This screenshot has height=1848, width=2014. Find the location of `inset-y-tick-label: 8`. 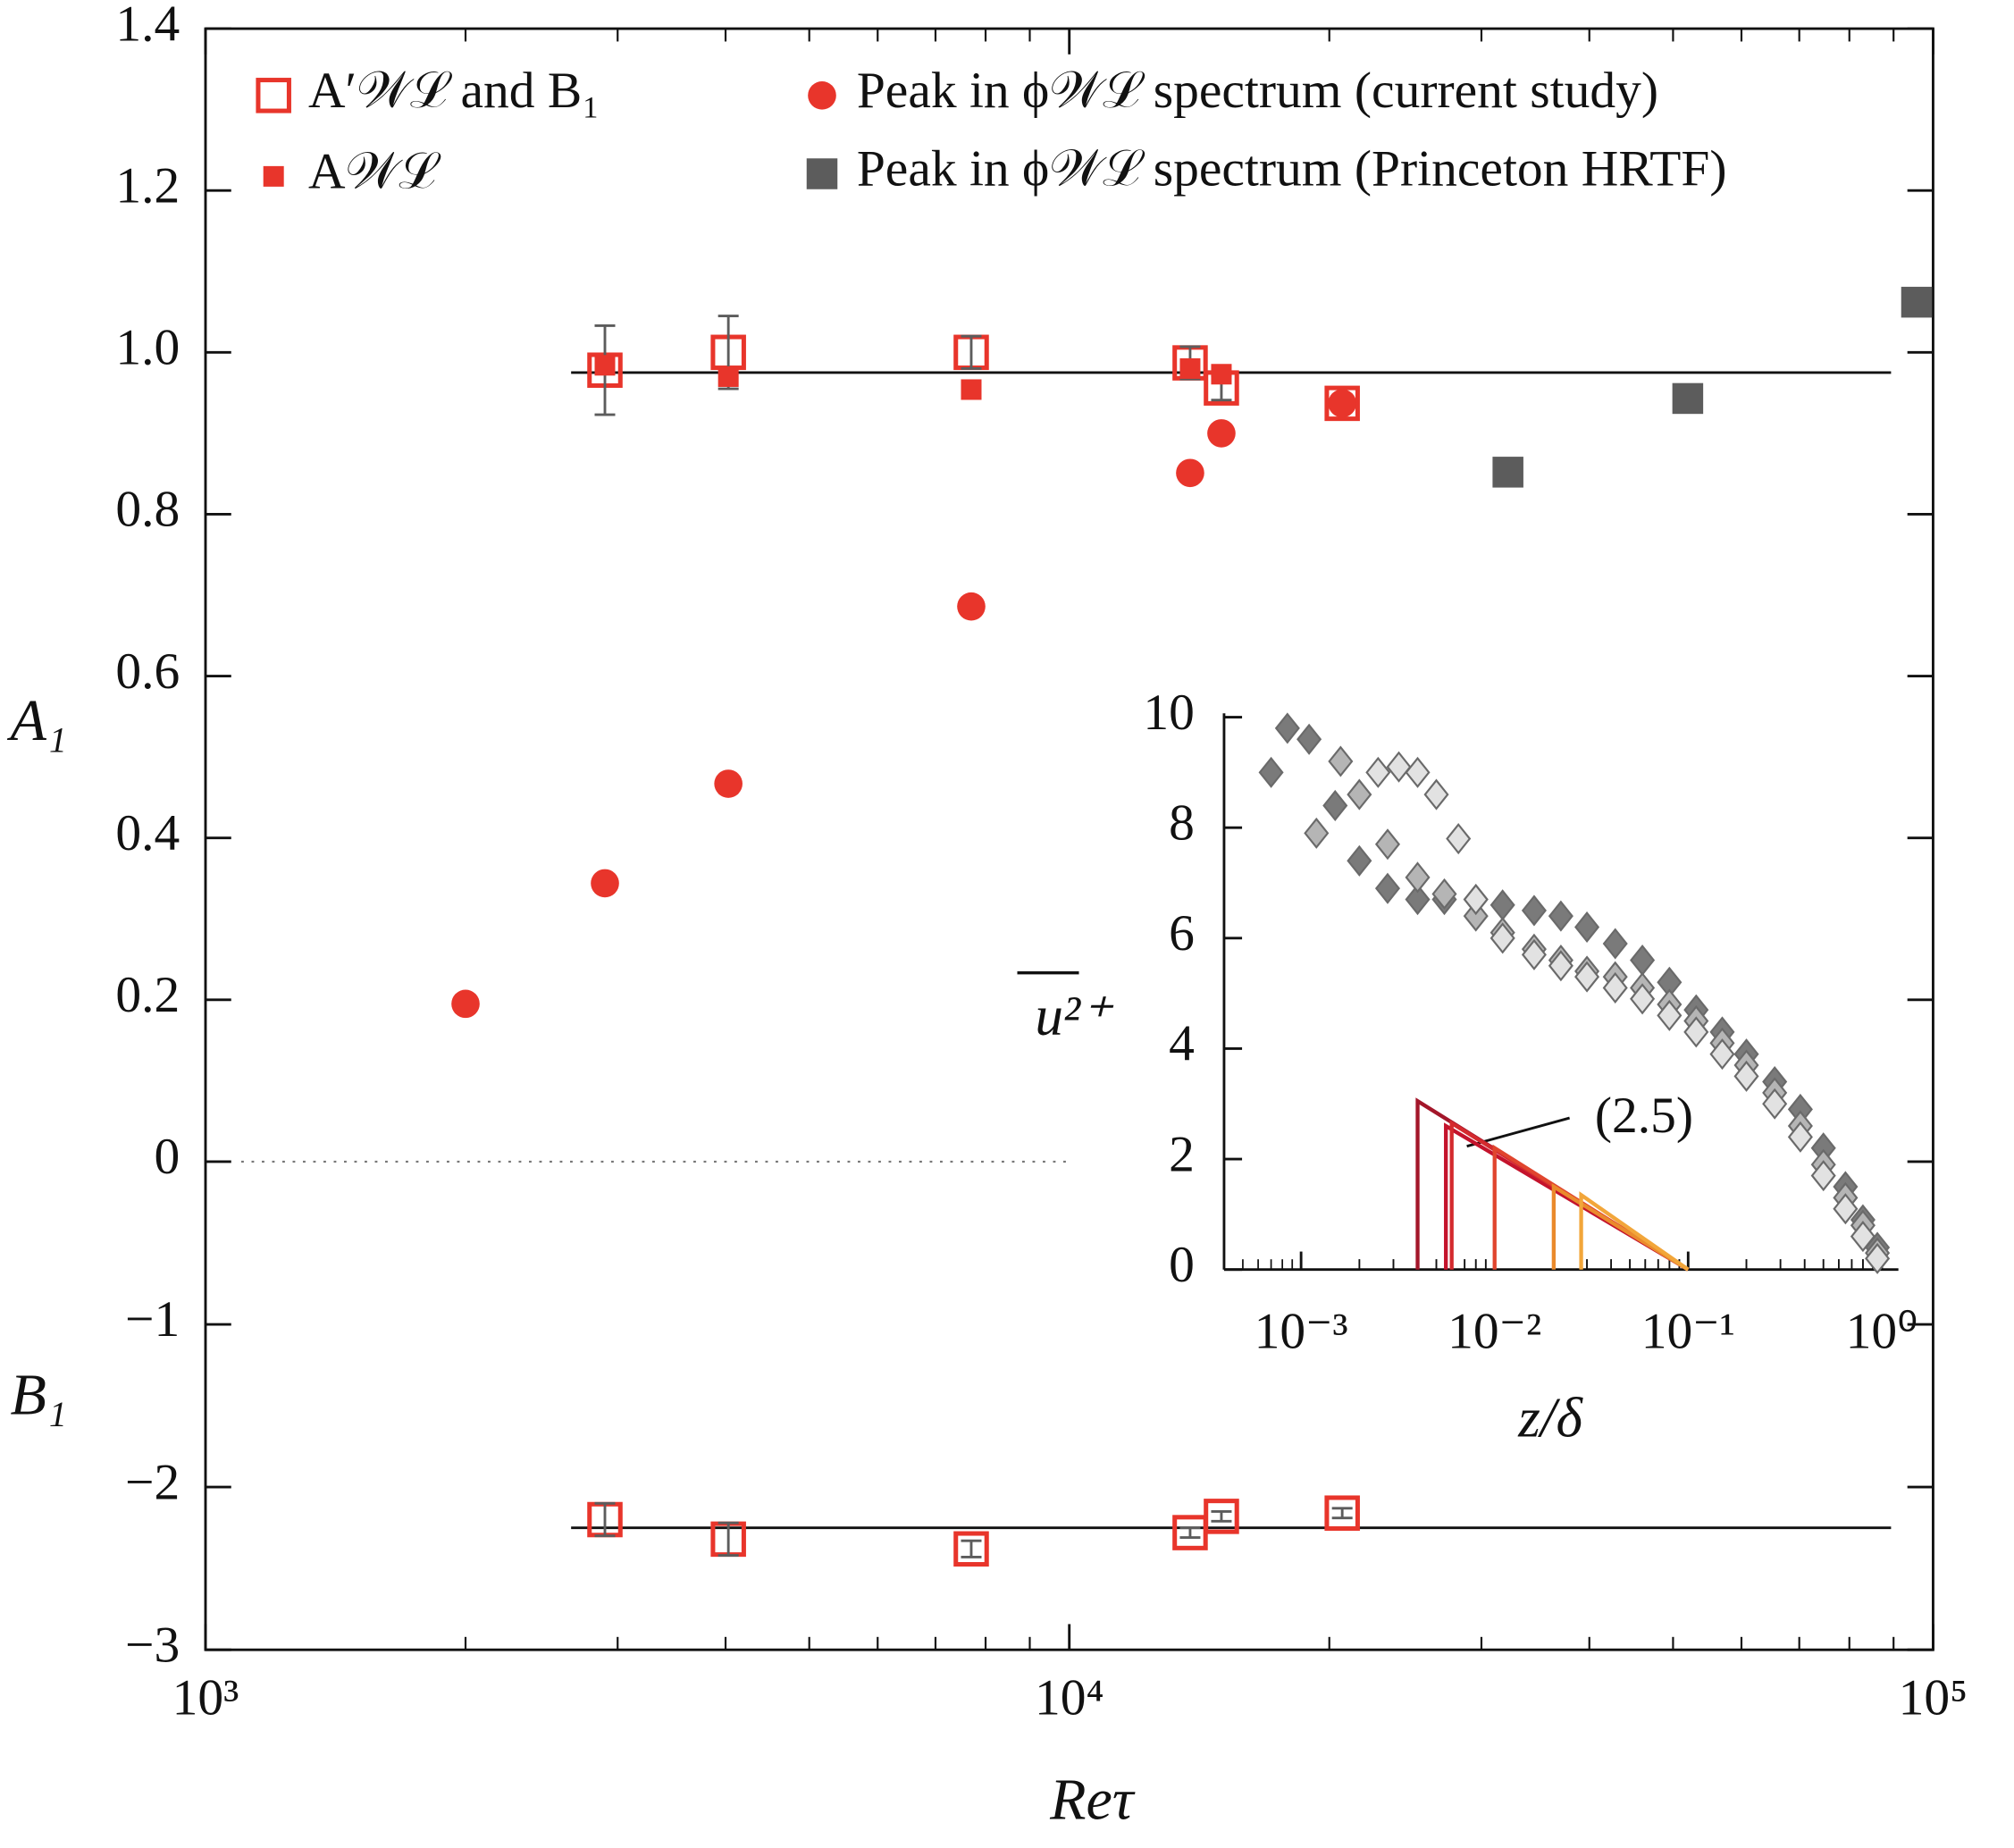

inset-y-tick-label: 8 is located at coordinates (1182, 822).